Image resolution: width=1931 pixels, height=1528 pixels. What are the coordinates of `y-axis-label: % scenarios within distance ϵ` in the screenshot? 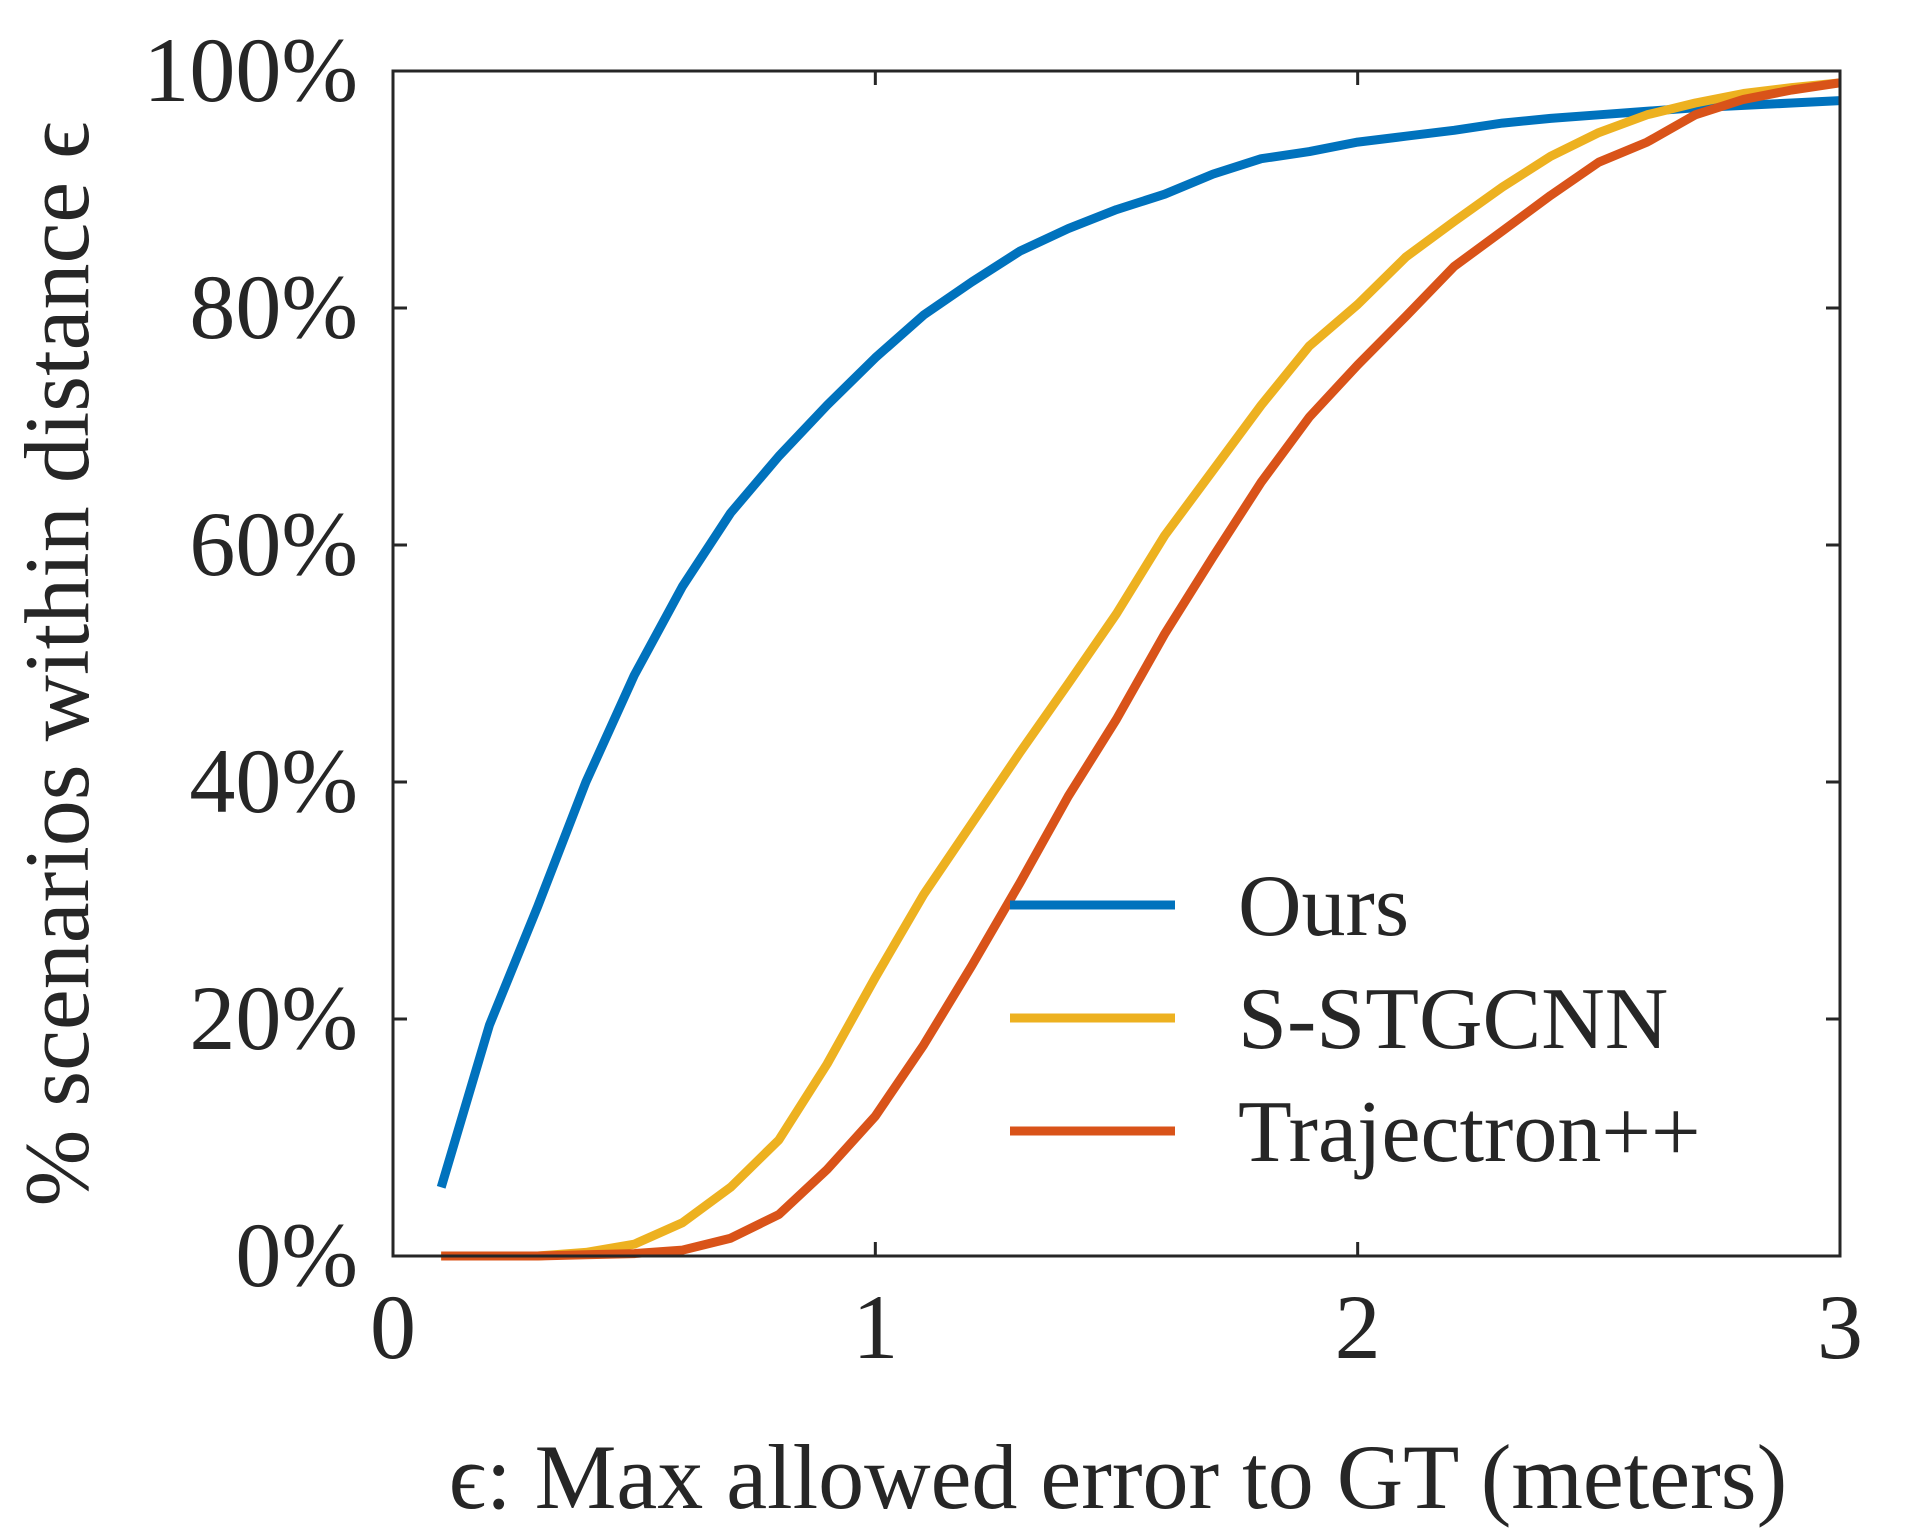 It's located at (57, 664).